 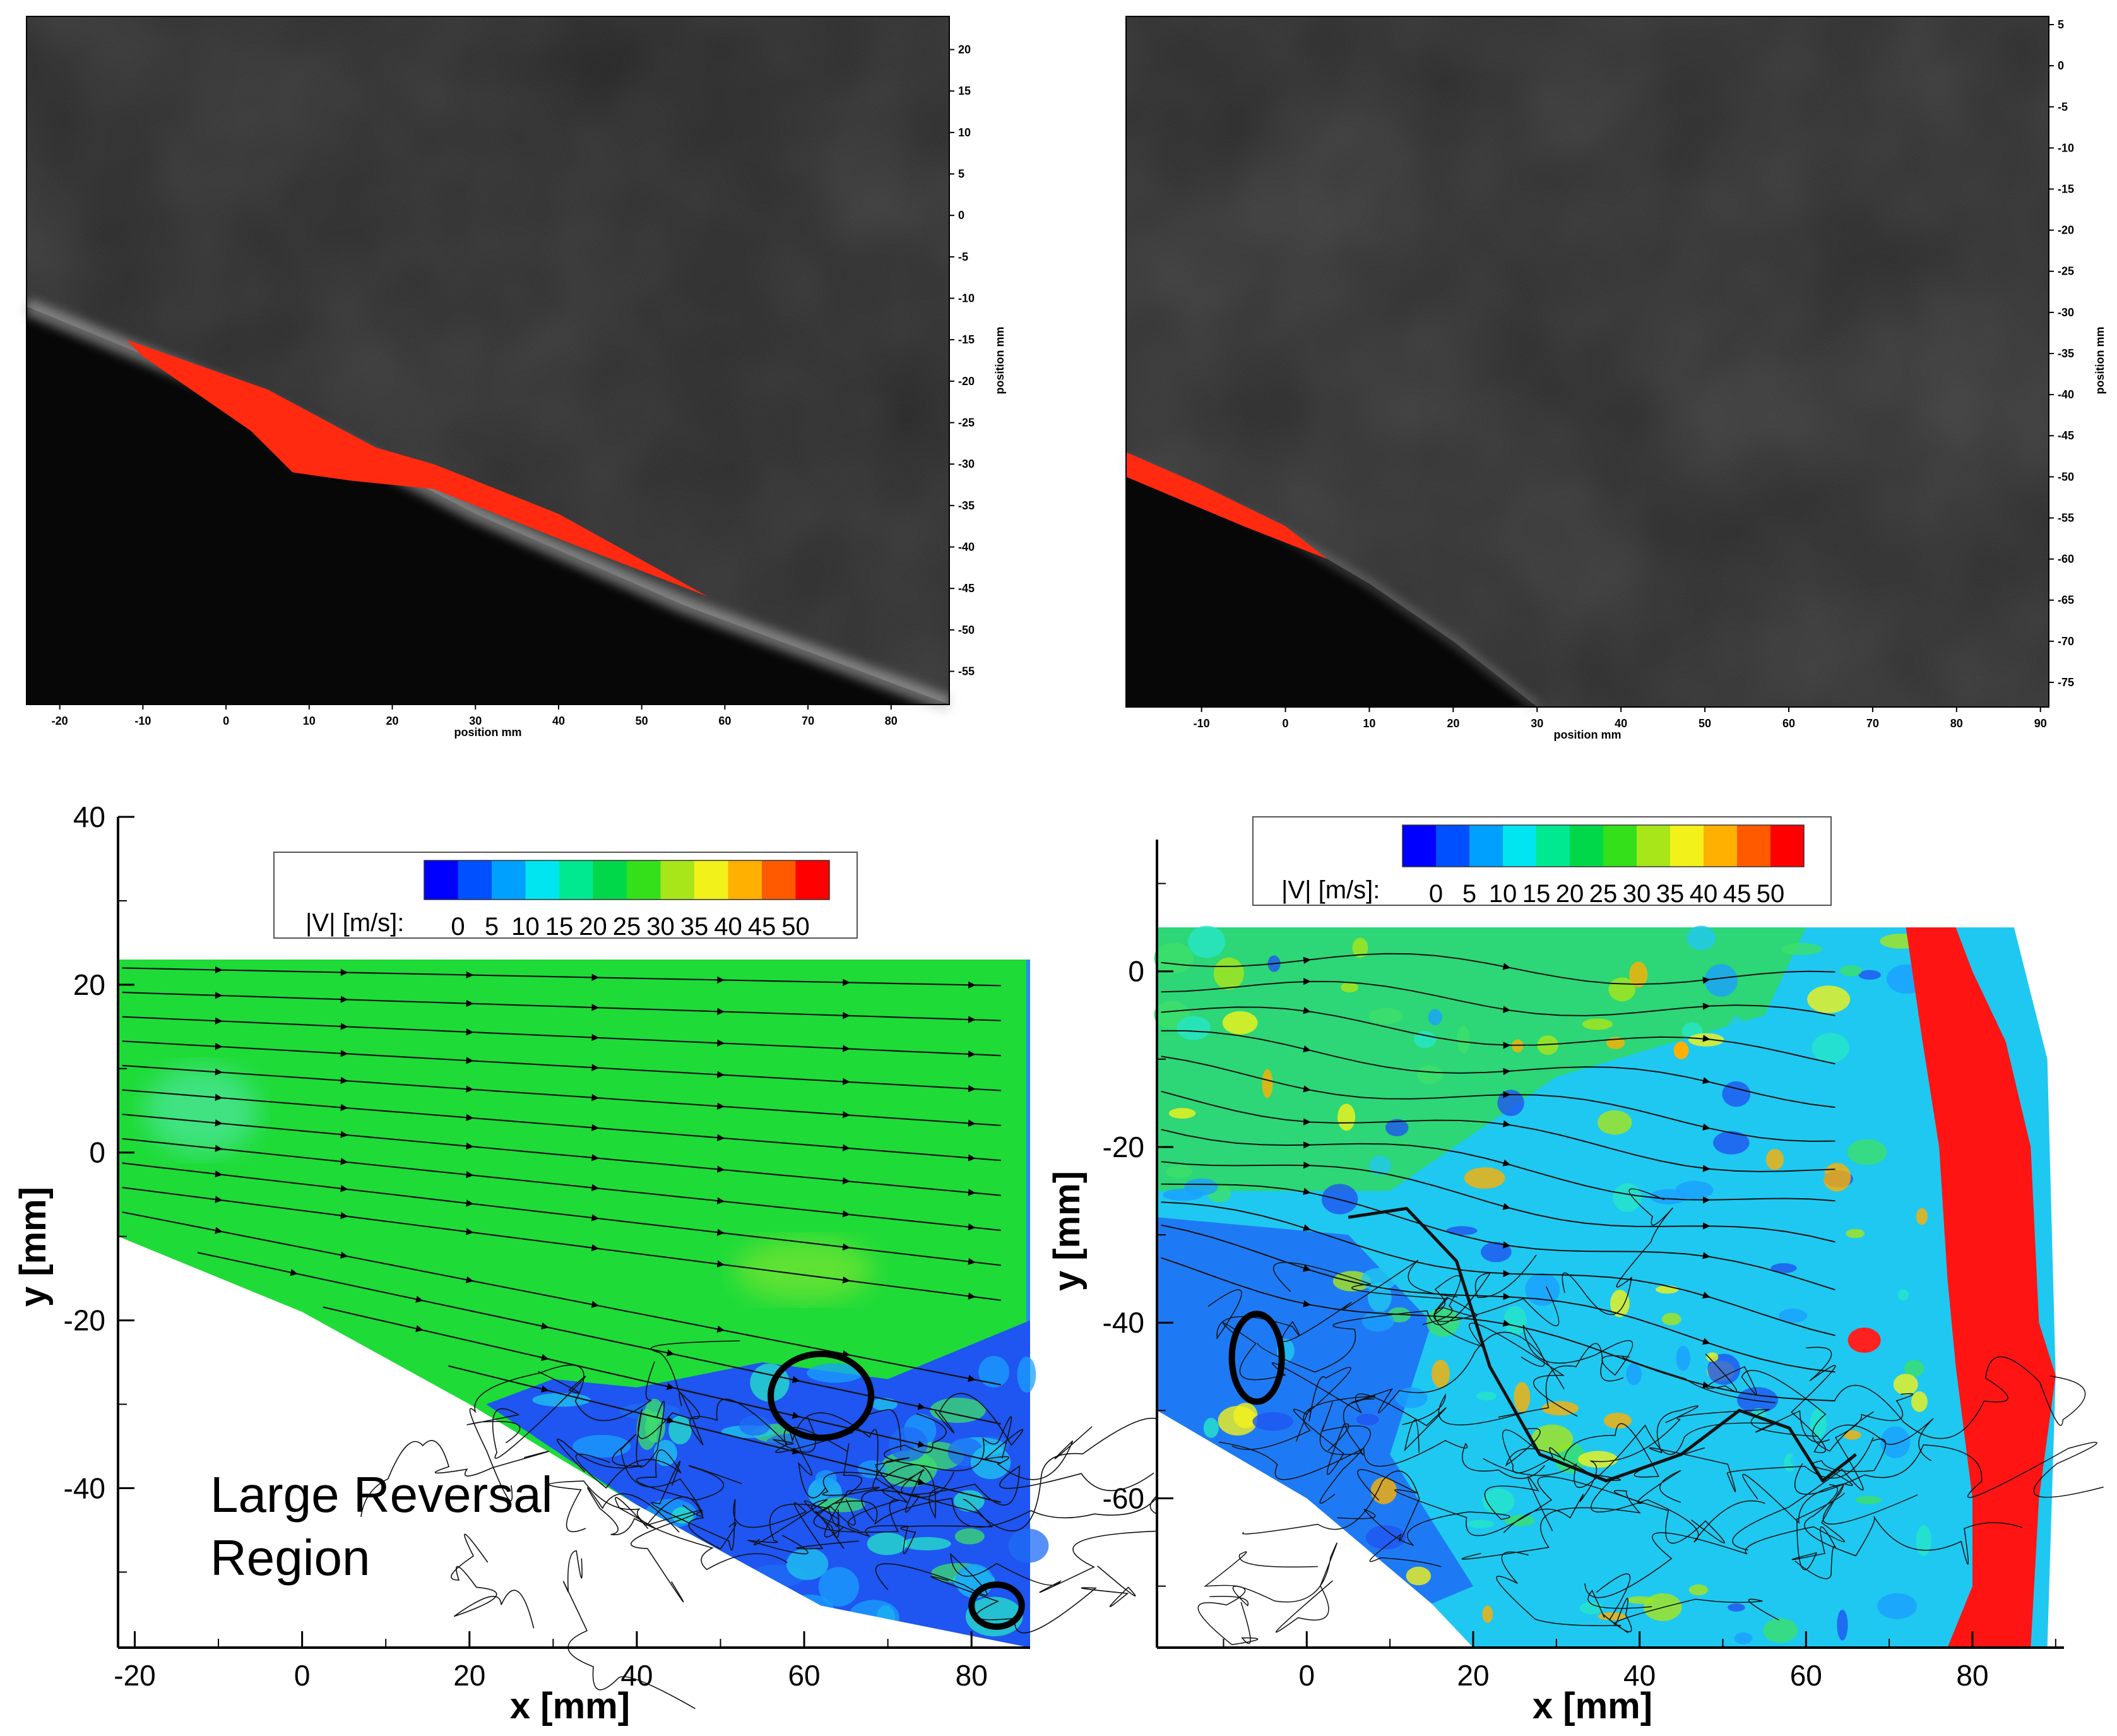 I want to click on br-ytick-label: -40, so click(x=1123, y=1323).